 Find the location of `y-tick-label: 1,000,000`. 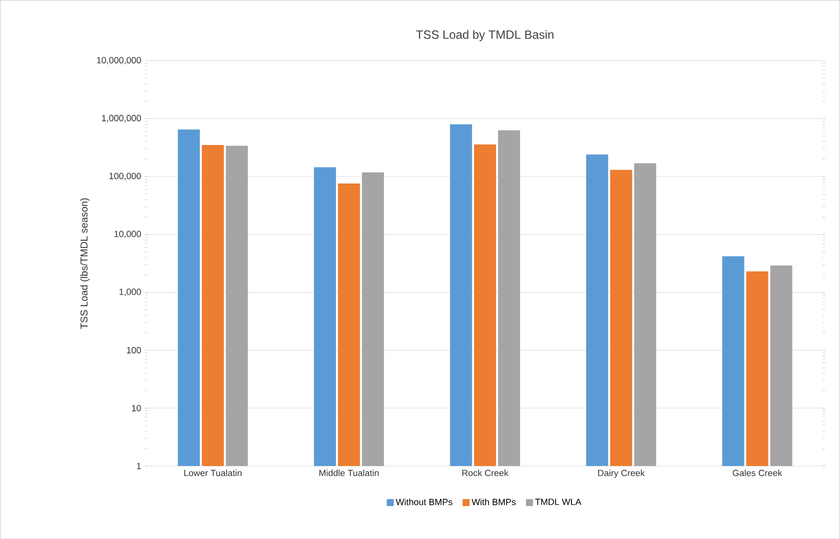

y-tick-label: 1,000,000 is located at coordinates (121, 118).